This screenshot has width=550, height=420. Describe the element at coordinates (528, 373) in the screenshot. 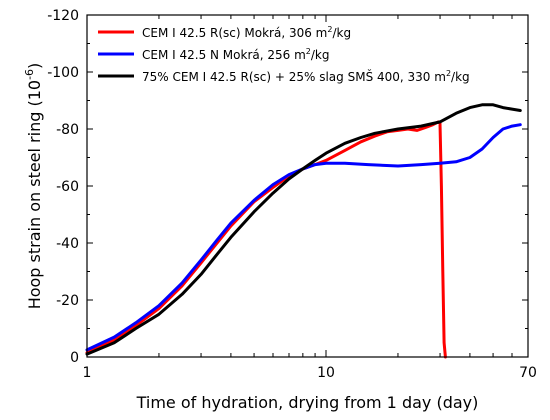

I see `x-tick-label: 70` at that location.